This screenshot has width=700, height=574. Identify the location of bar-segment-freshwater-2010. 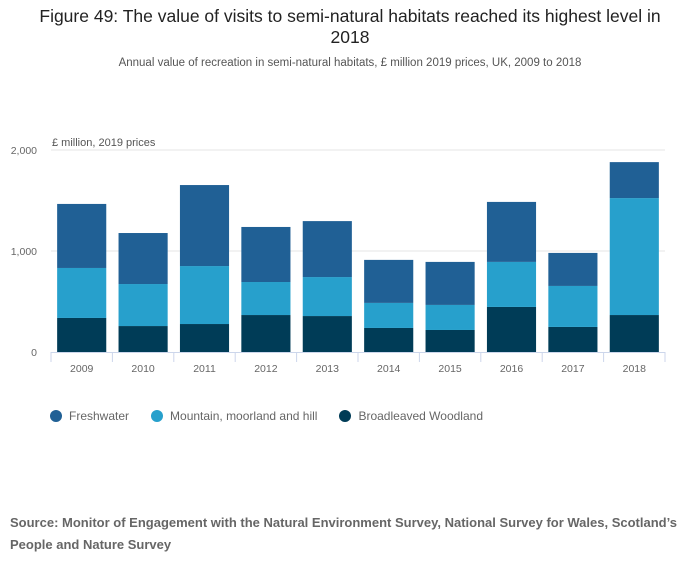
(143, 259).